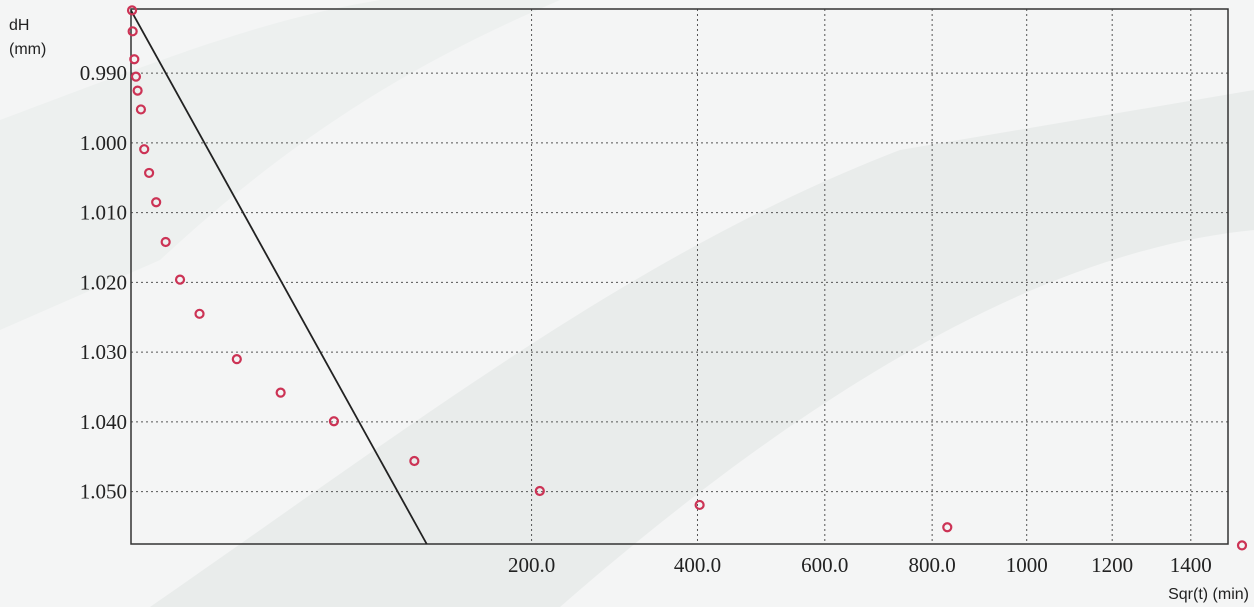  I want to click on x-tick-label: 400.0, so click(697, 565).